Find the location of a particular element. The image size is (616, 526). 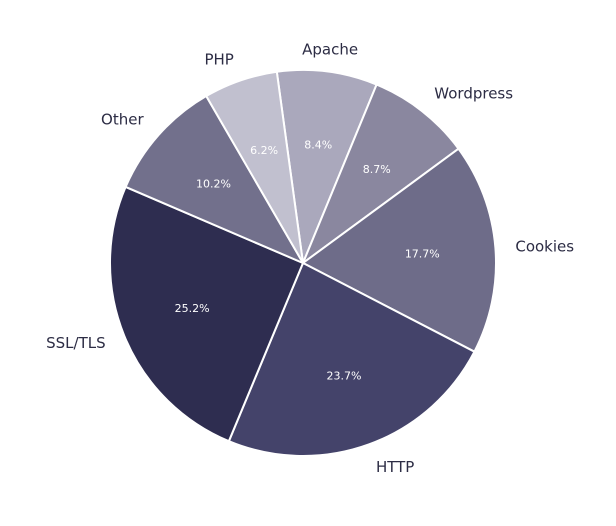

slice-value-label-ssl-tls: 25.2% is located at coordinates (192, 308).